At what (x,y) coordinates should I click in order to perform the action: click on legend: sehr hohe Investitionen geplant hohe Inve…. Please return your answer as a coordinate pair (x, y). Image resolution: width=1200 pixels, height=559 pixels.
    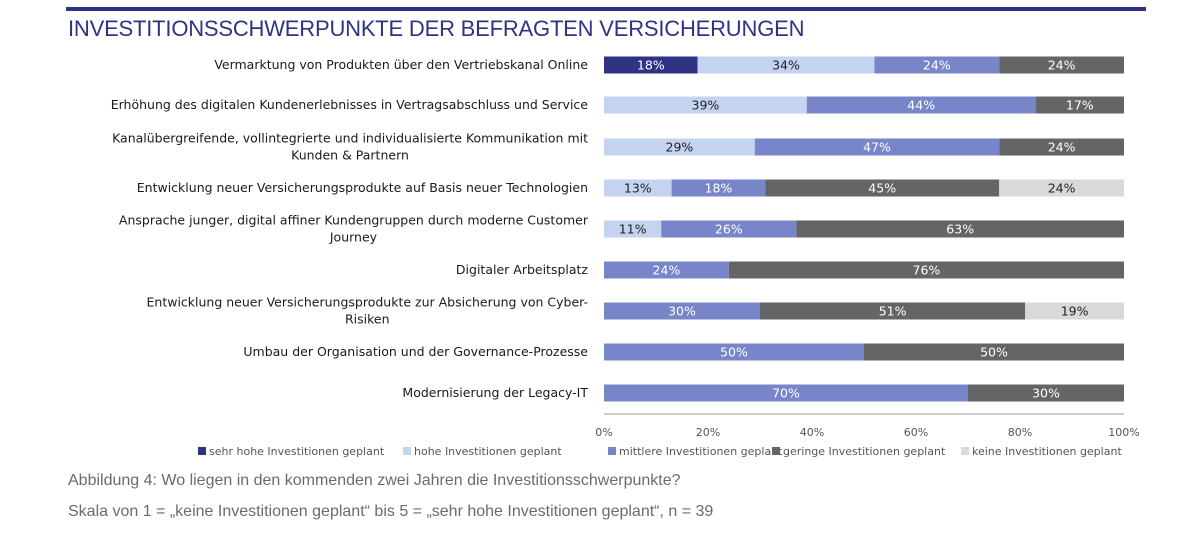
    Looking at the image, I should click on (660, 451).